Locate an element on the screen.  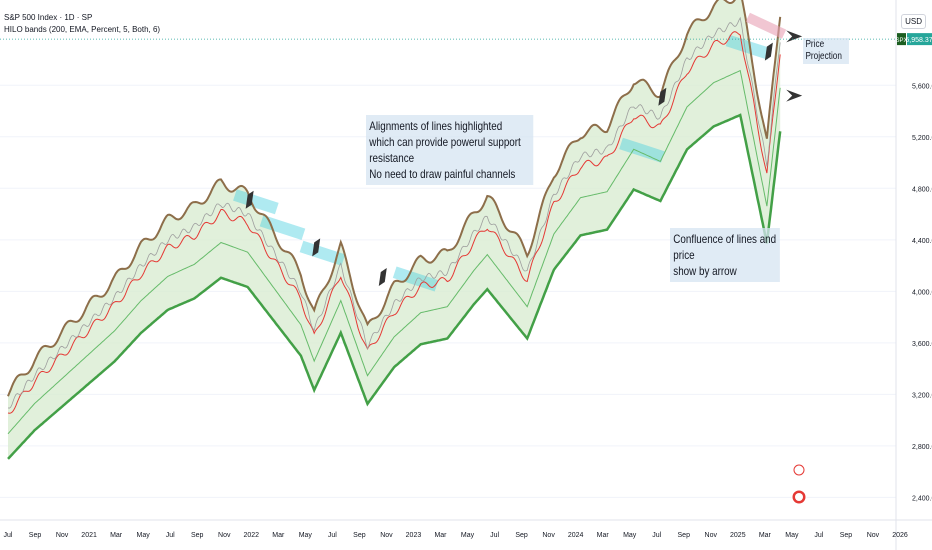
x-tick-label: 2025 is located at coordinates (738, 535).